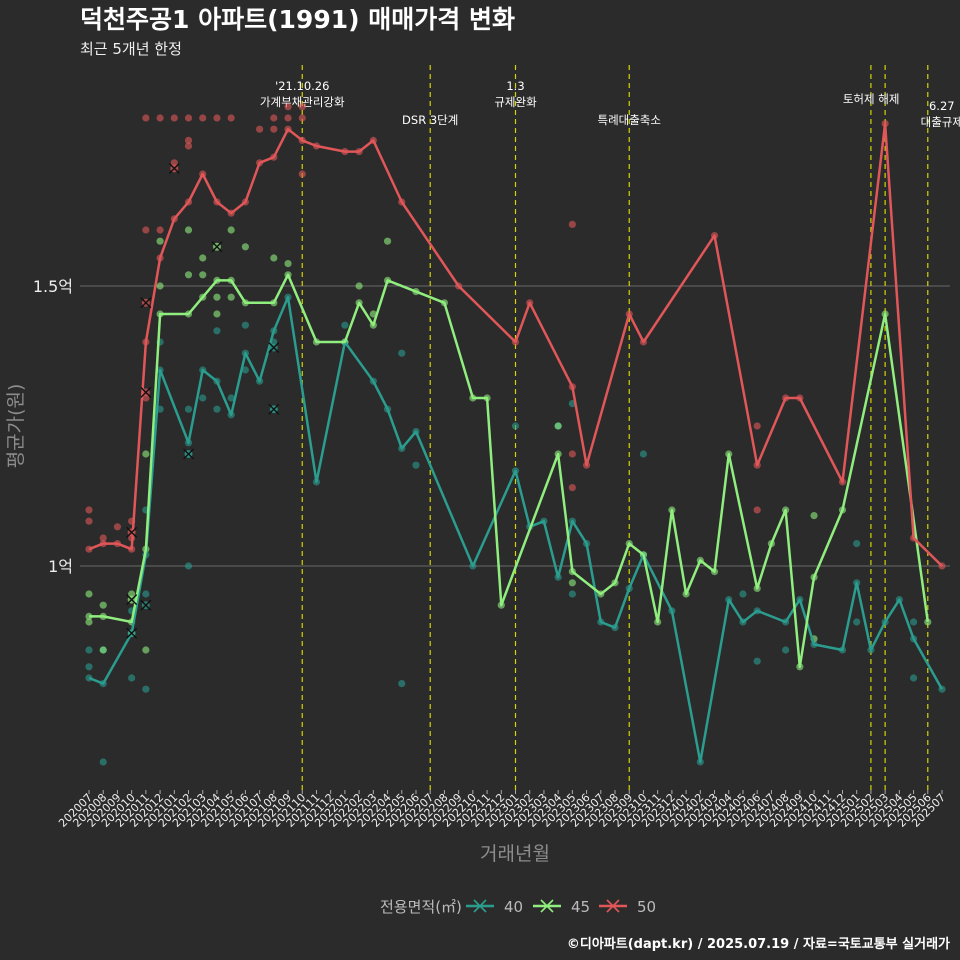 This screenshot has width=960, height=960. I want to click on event-label: 토허제 해제, so click(871, 99).